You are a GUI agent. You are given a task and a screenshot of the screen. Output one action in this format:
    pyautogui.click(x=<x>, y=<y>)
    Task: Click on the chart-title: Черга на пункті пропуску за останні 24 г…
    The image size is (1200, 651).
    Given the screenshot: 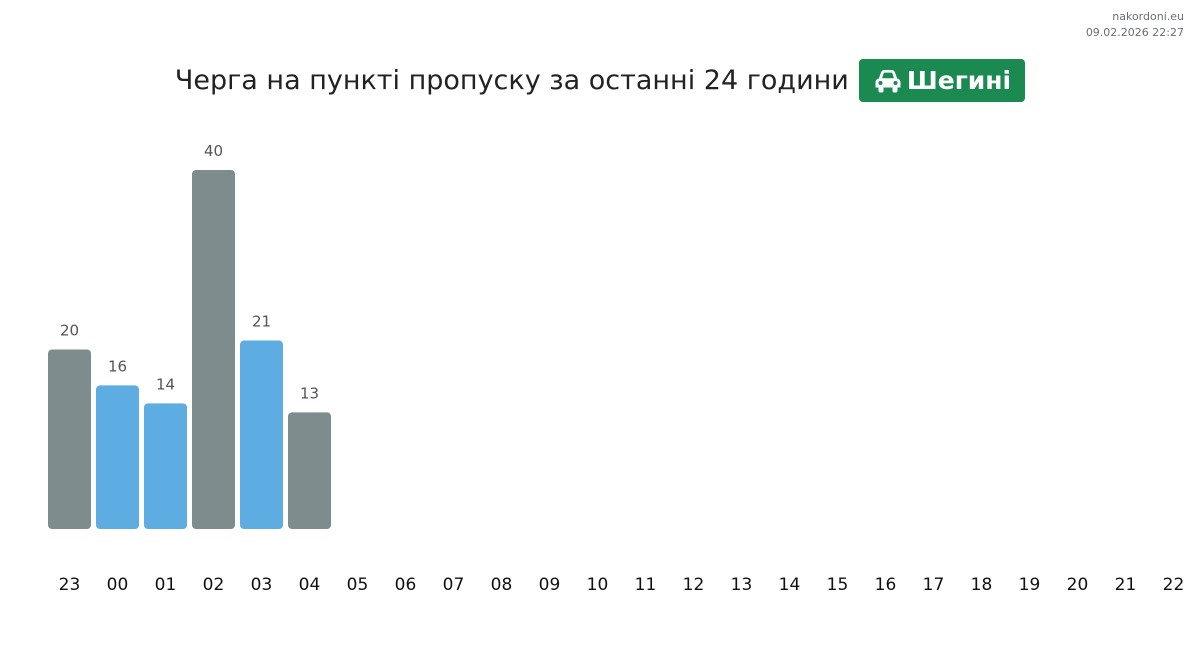 What is the action you would take?
    pyautogui.click(x=511, y=80)
    